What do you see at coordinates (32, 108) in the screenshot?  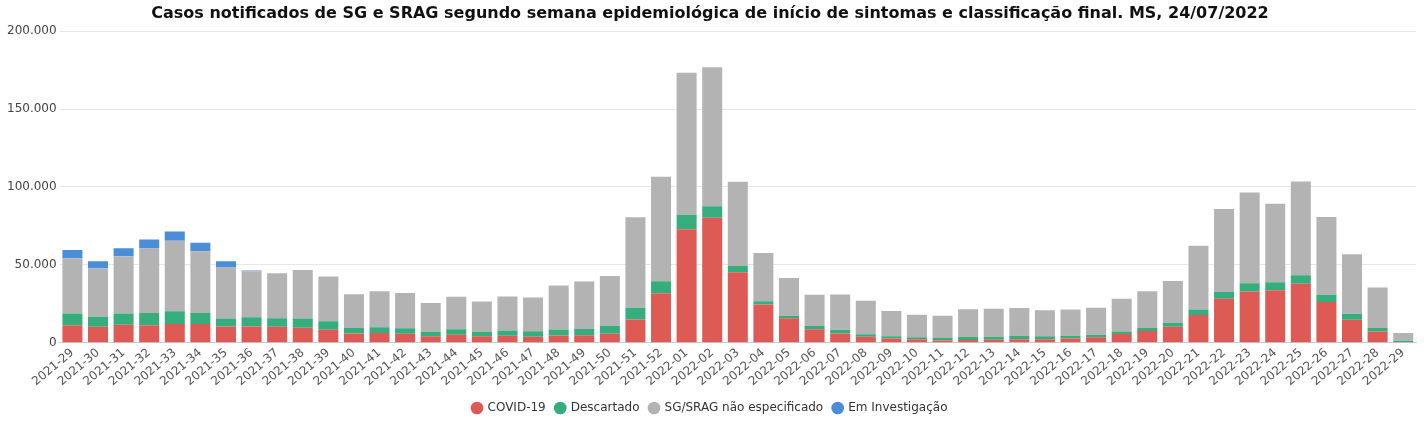 I see `y-tick-label: 150.000` at bounding box center [32, 108].